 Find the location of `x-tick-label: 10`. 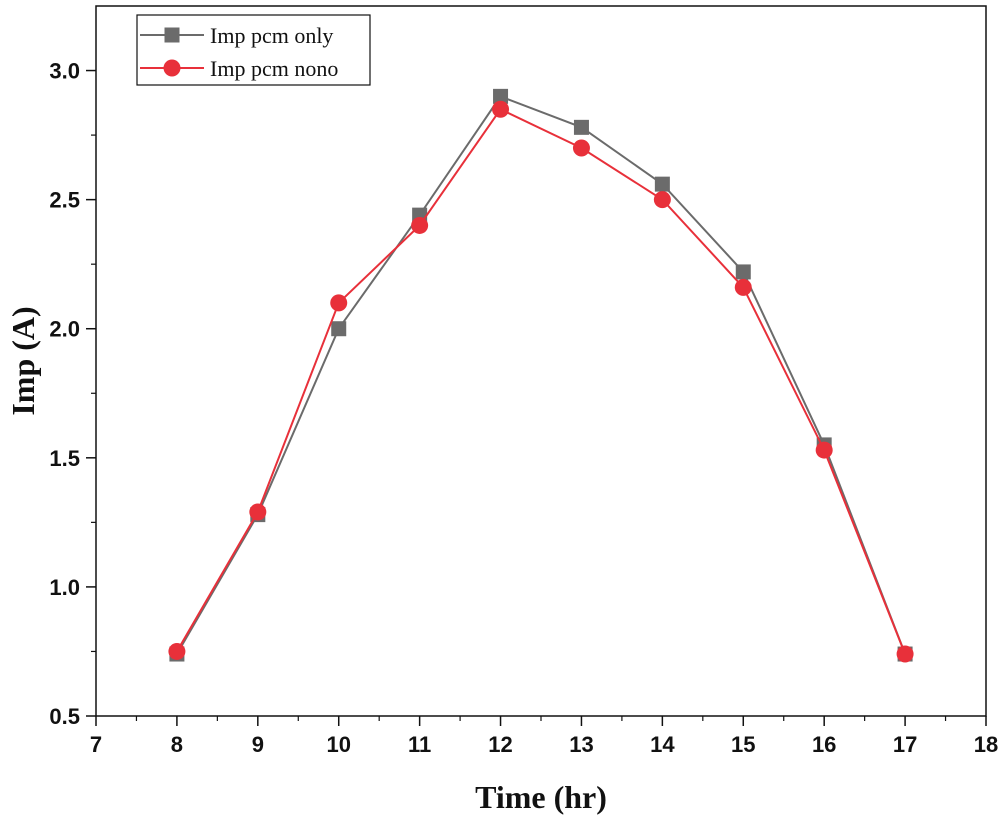

x-tick-label: 10 is located at coordinates (338, 744).